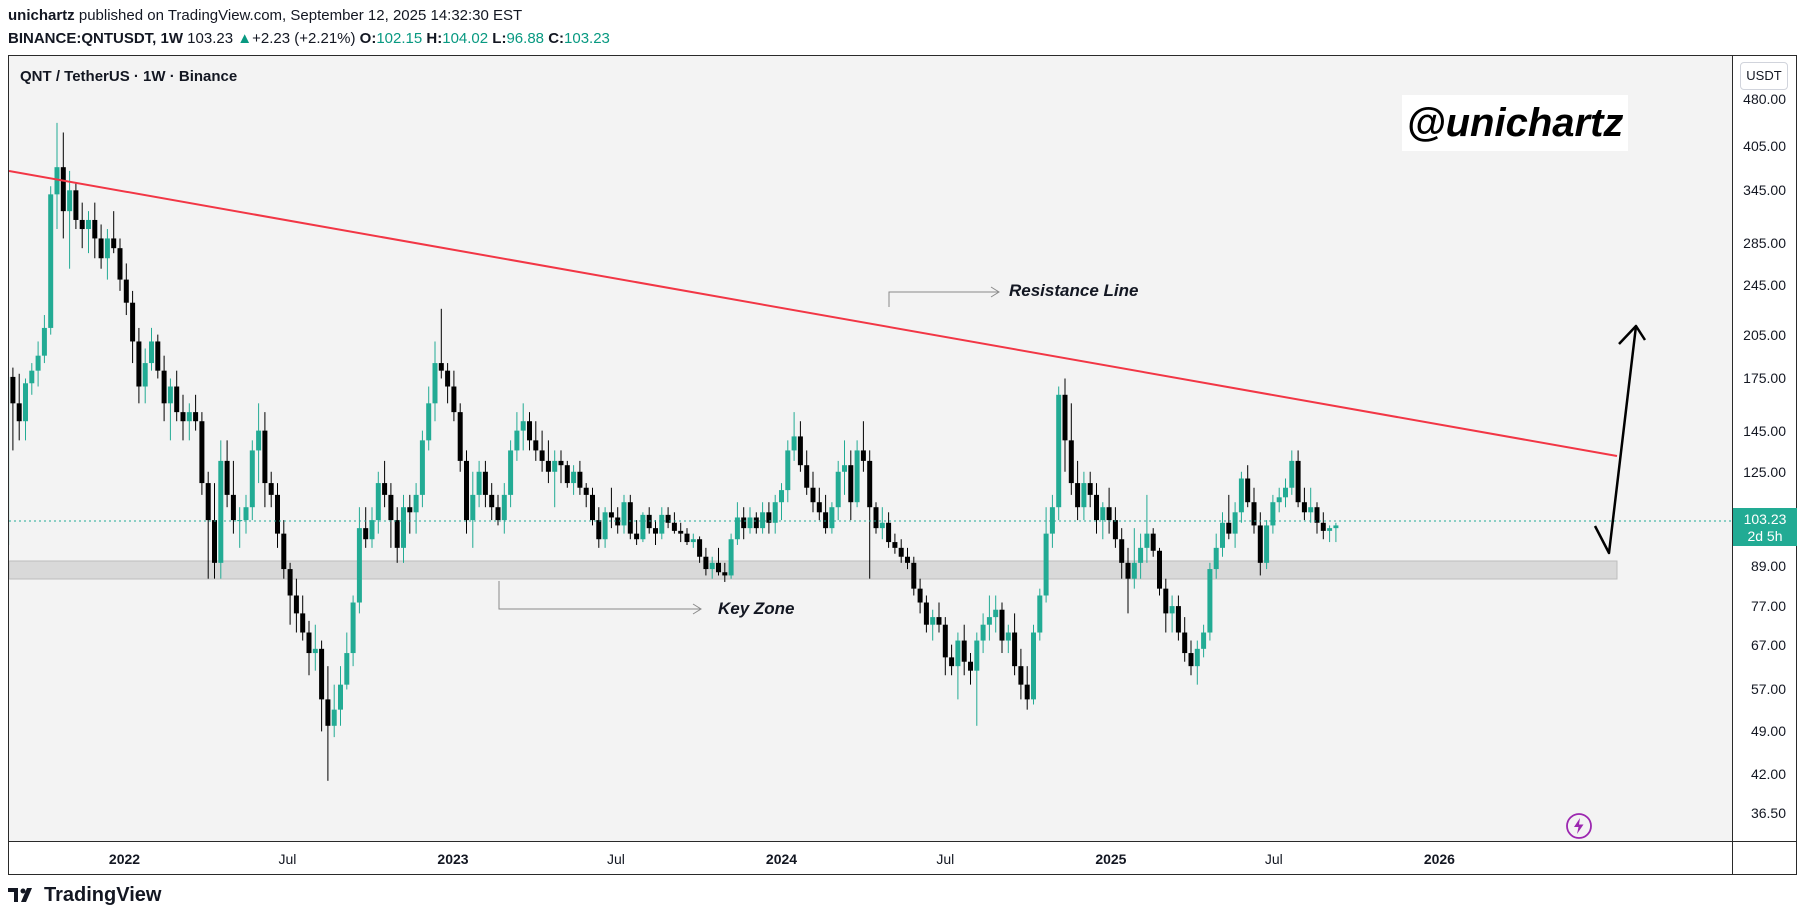 This screenshot has width=1806, height=922. Describe the element at coordinates (84, 895) in the screenshot. I see `footer-brand: TradingView` at that location.